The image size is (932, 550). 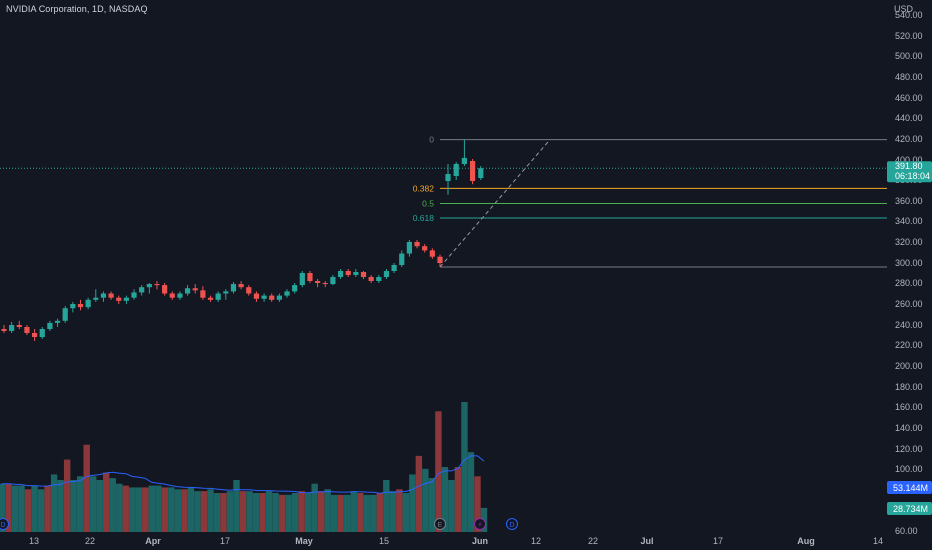 What do you see at coordinates (909, 345) in the screenshot?
I see `price-tick-label: 220.00` at bounding box center [909, 345].